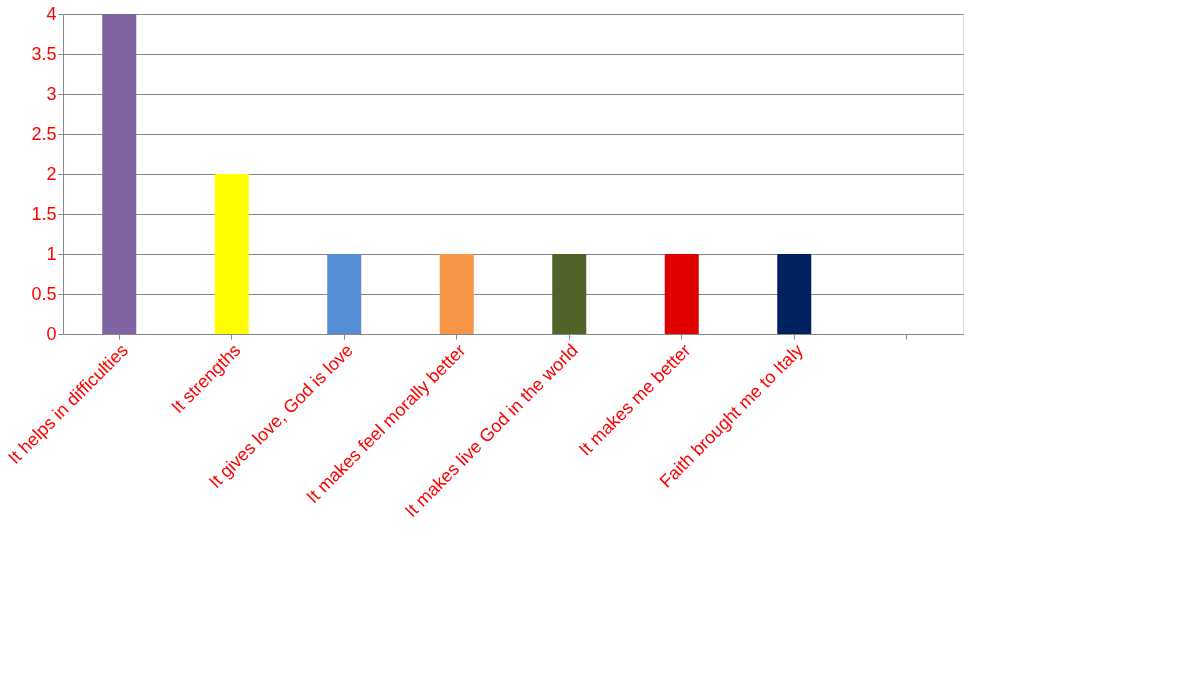 This screenshot has height=685, width=1194. I want to click on y-tick-label: 0, so click(51, 333).